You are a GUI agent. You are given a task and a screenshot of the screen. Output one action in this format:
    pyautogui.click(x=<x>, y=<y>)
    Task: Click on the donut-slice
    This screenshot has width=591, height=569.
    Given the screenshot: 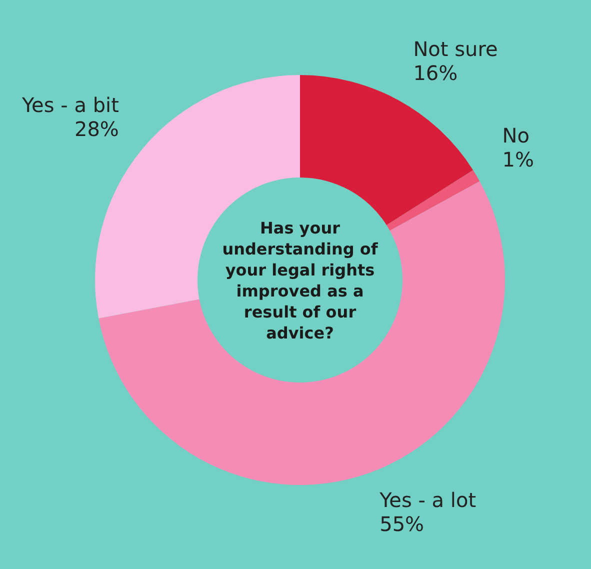 What is the action you would take?
    pyautogui.click(x=433, y=200)
    